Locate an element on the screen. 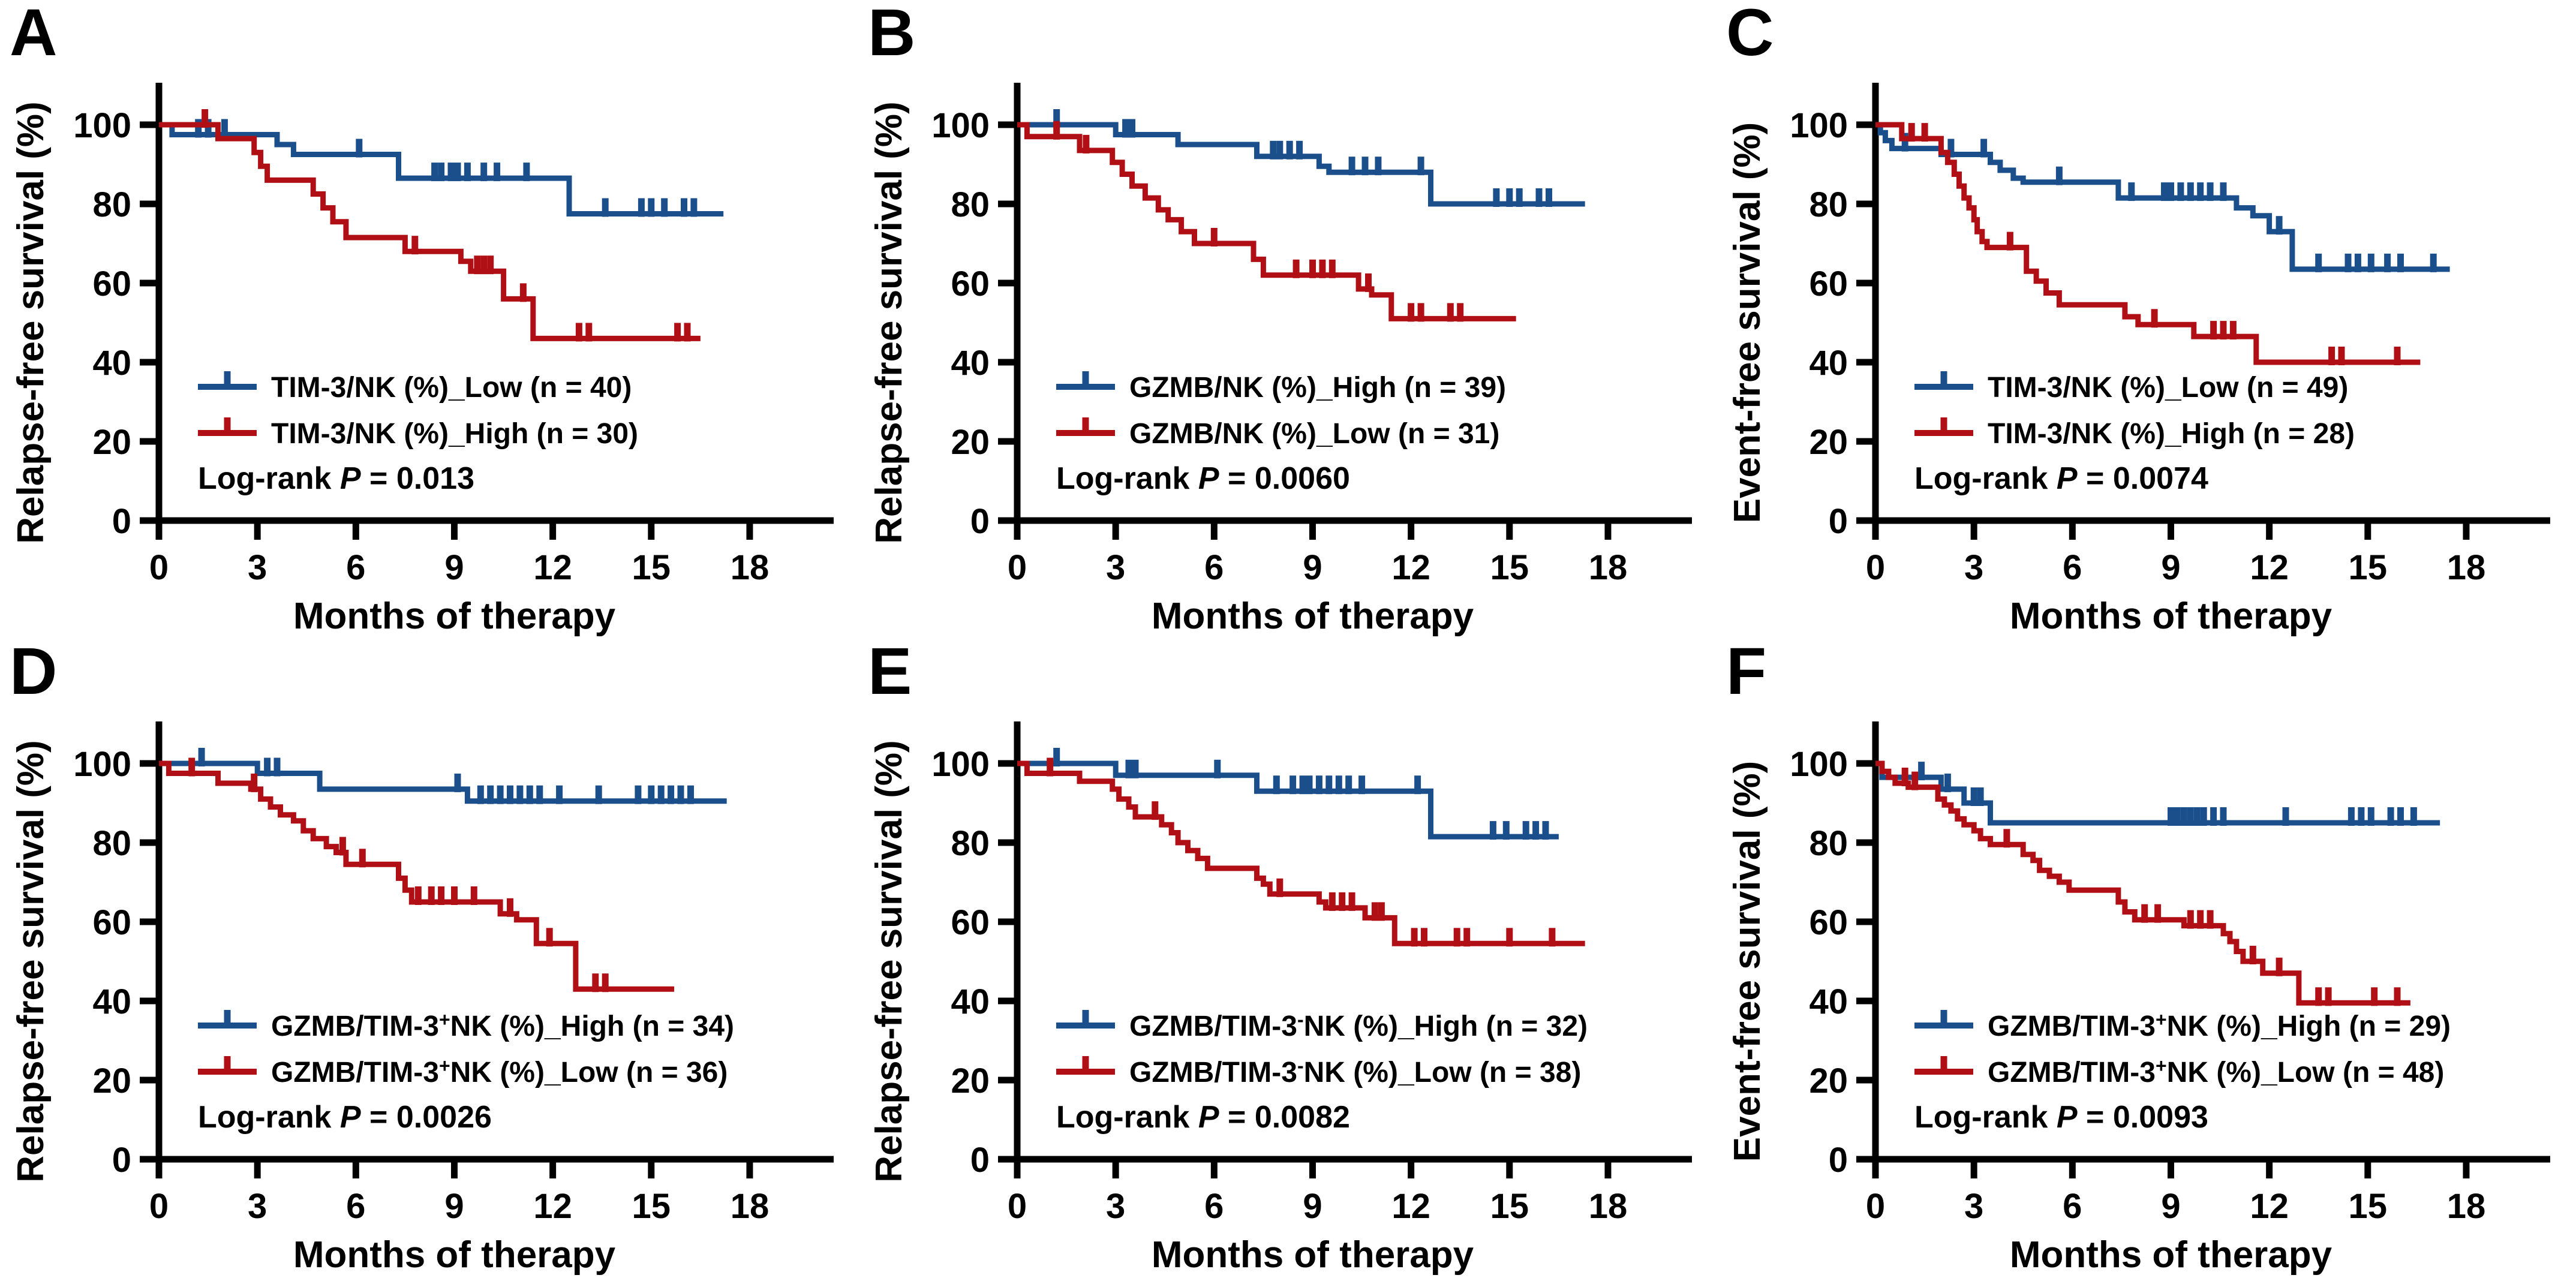 Image resolution: width=2576 pixels, height=1278 pixels. axes: 0 20 40 60 80 100 0 3 6 9 12 15 18 is located at coordinates (2170, 973).